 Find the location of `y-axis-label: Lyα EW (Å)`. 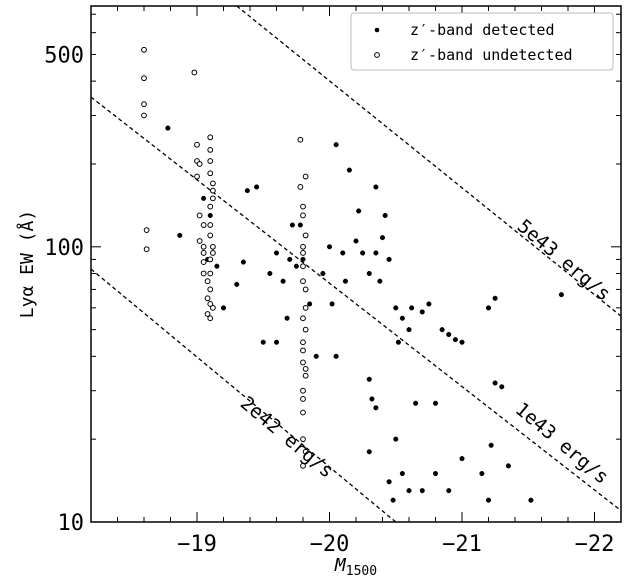

y-axis-label: Lyα EW (Å) is located at coordinates (27, 264).